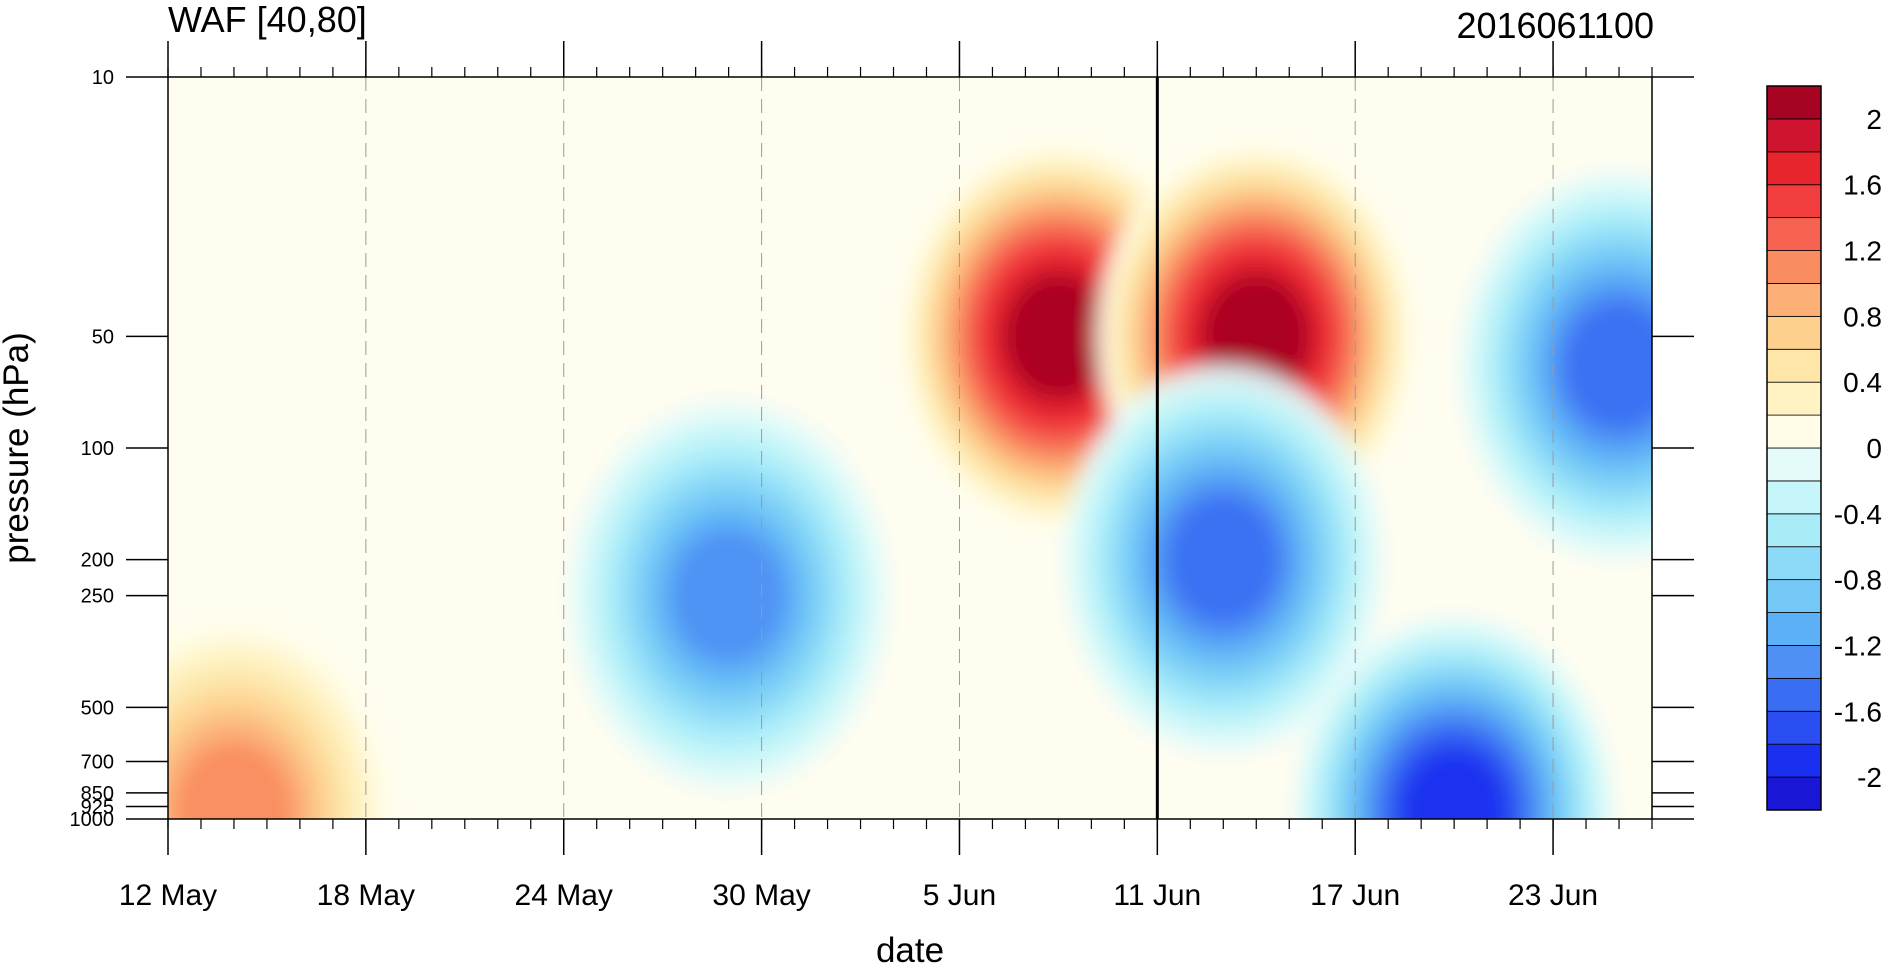  What do you see at coordinates (1858, 514) in the screenshot?
I see `colorbar-label: -0.4` at bounding box center [1858, 514].